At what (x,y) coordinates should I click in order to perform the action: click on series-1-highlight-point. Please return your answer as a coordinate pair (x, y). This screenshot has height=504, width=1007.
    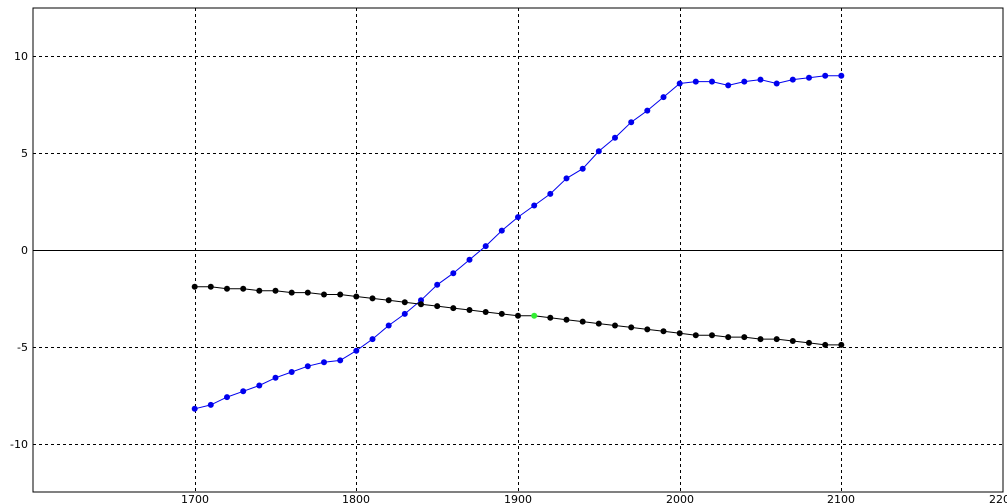
    Looking at the image, I should click on (534, 315).